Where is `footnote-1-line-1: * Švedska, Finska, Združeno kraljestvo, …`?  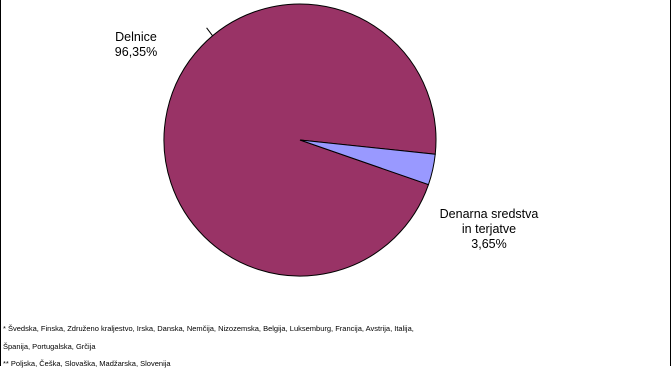 footnote-1-line-1: * Švedska, Finska, Združeno kraljestvo, … is located at coordinates (208, 328).